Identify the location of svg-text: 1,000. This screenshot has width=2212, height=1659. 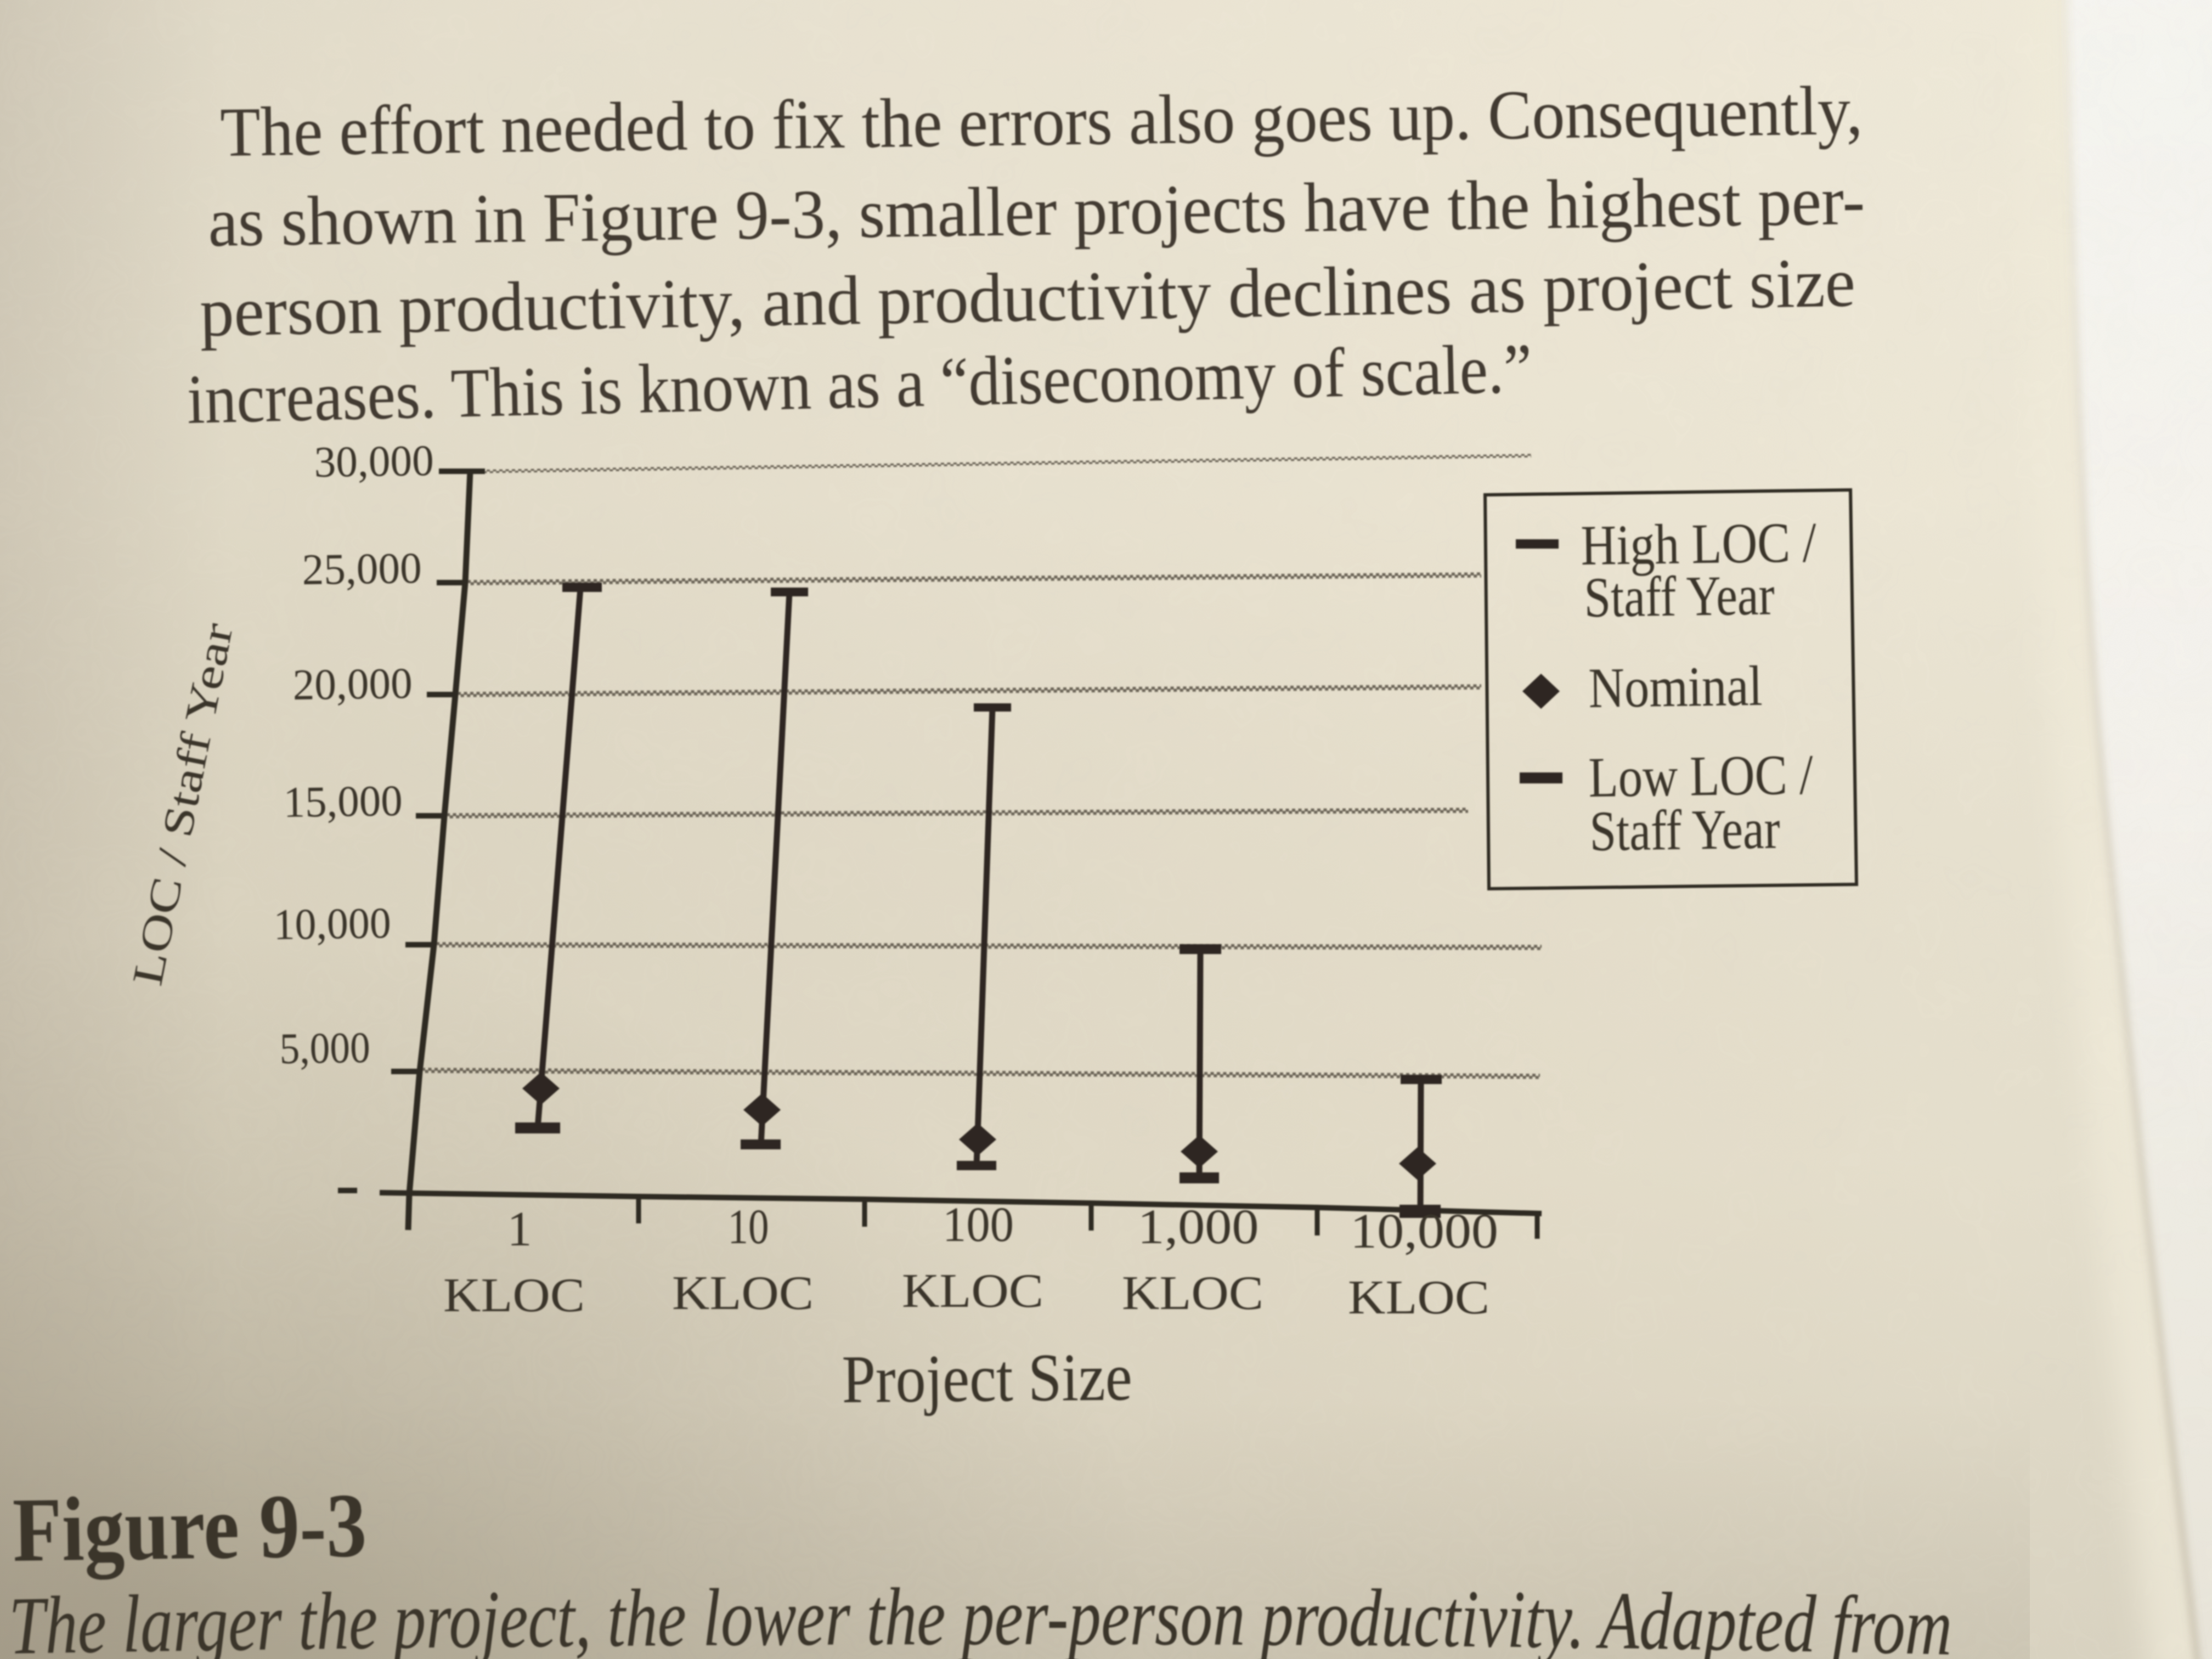
(1198, 1227).